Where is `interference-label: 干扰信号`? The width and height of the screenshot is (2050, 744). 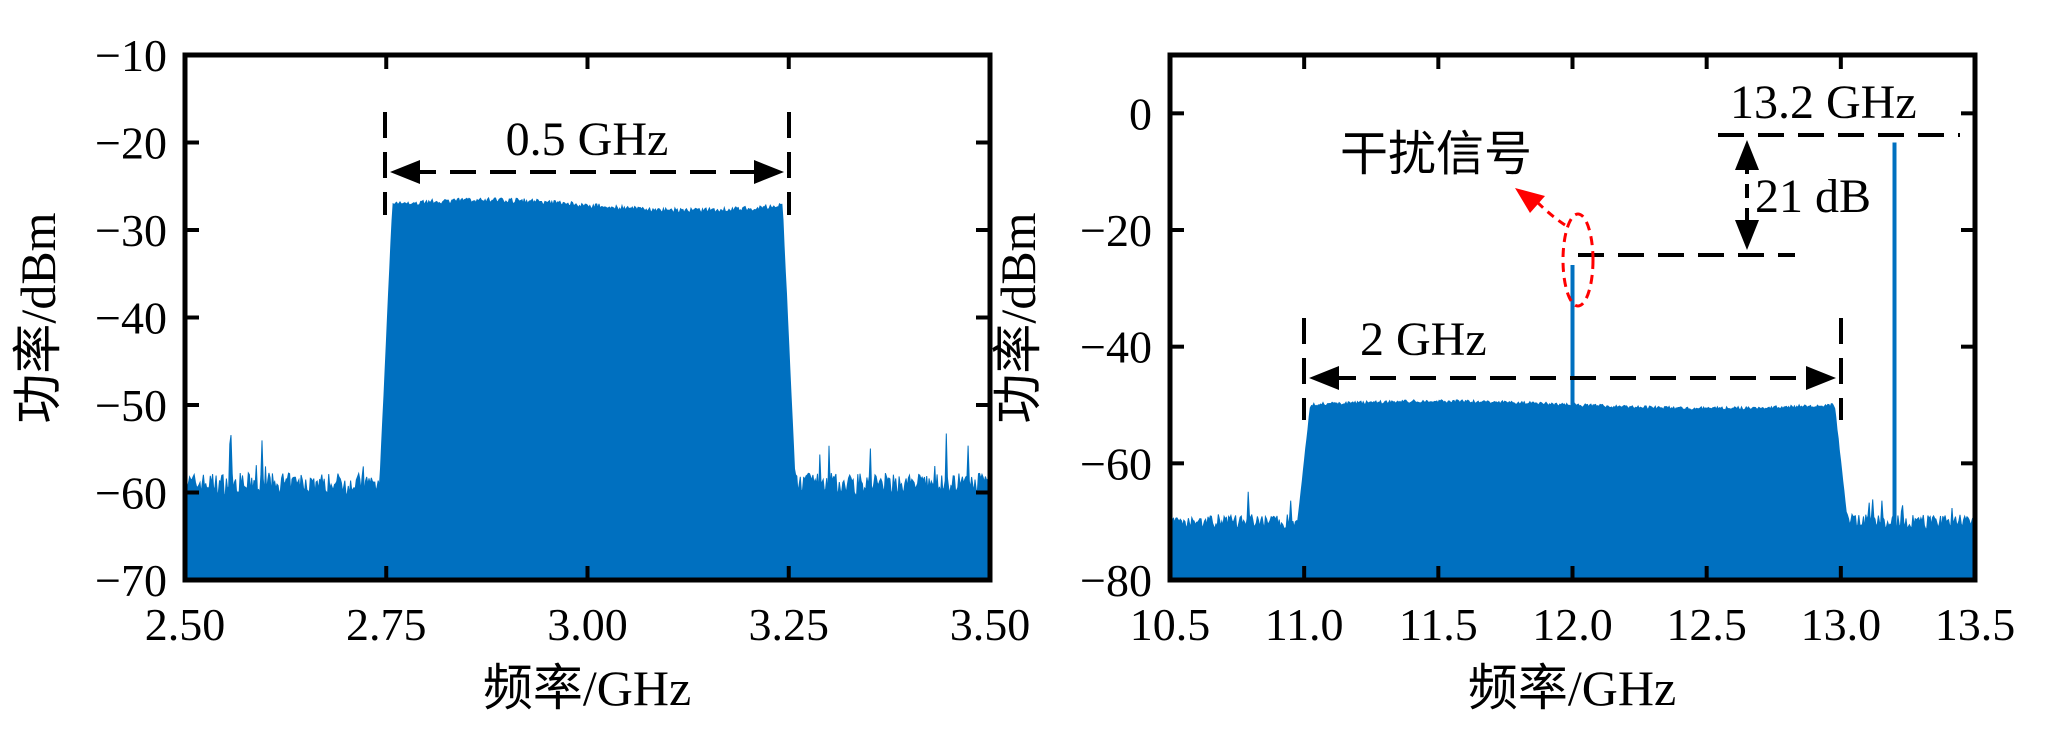 interference-label: 干扰信号 is located at coordinates (1436, 154).